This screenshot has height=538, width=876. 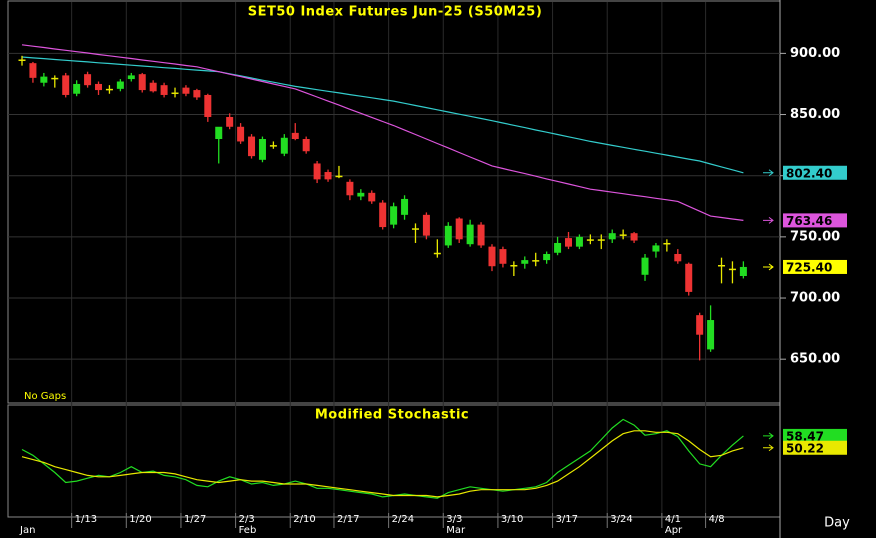 I want to click on x-tick-label: 4/8, so click(x=717, y=519).